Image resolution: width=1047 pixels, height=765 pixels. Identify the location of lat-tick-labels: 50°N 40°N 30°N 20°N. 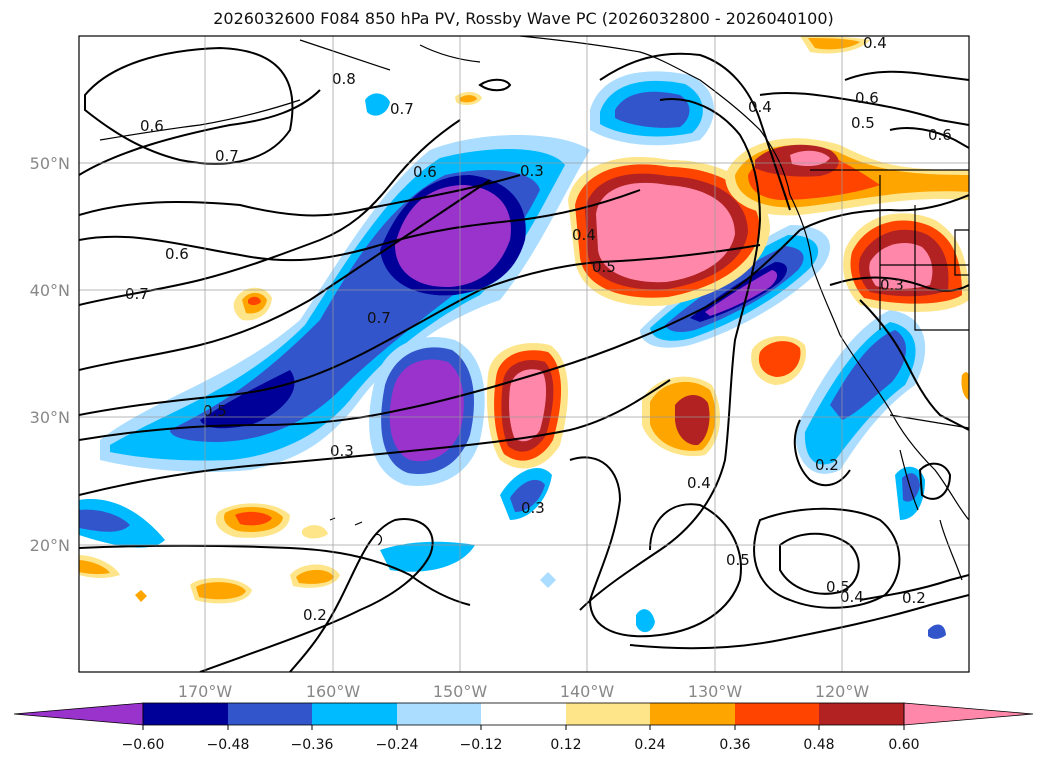
(50, 354).